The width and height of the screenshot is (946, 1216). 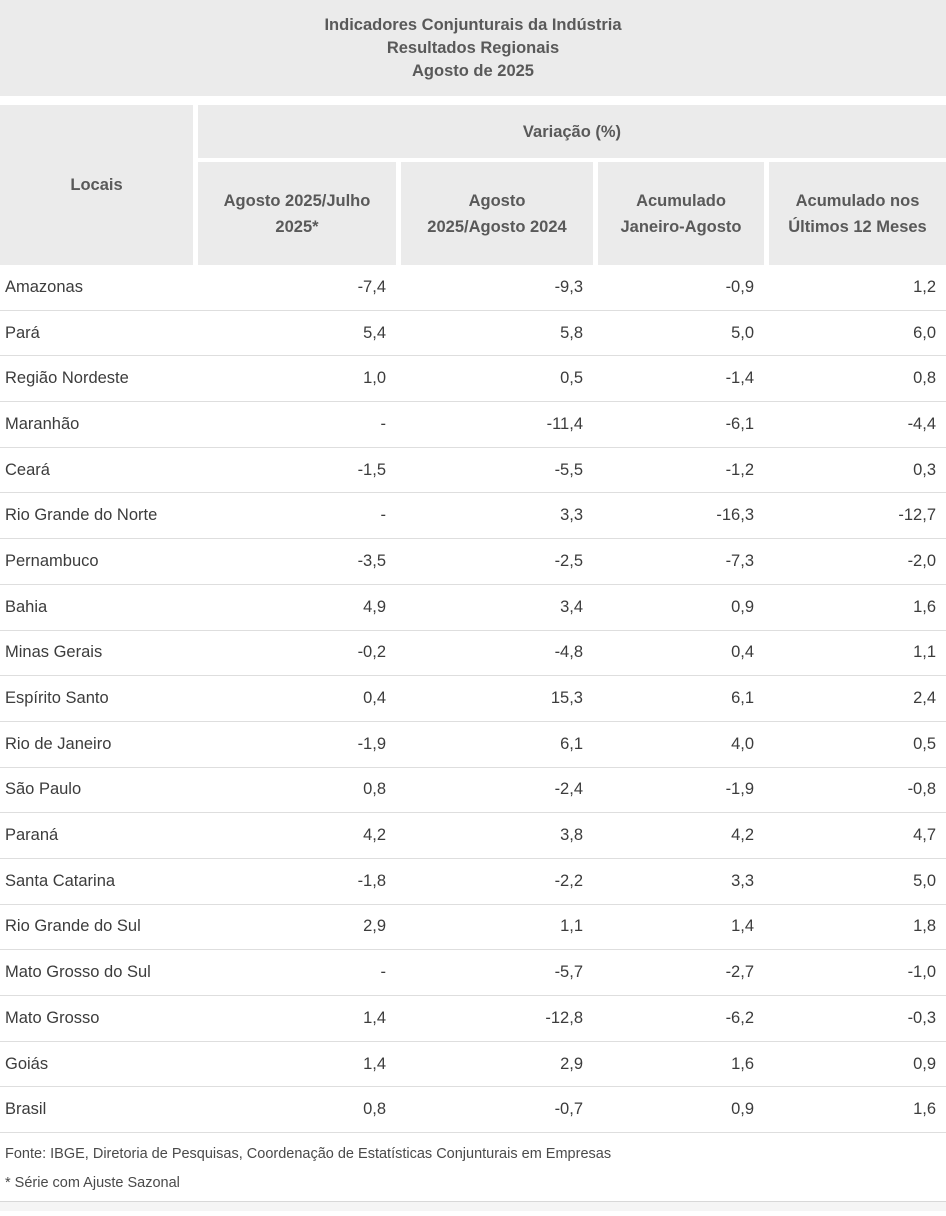 What do you see at coordinates (58, 743) in the screenshot?
I see `row-label: Rio de Janeiro` at bounding box center [58, 743].